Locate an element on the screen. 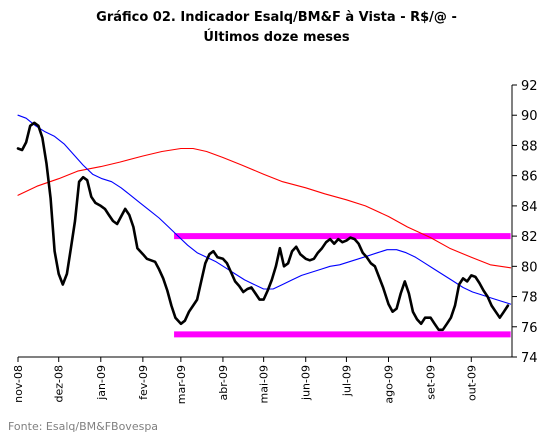  x-tick-label: out-09 is located at coordinates (471, 383).